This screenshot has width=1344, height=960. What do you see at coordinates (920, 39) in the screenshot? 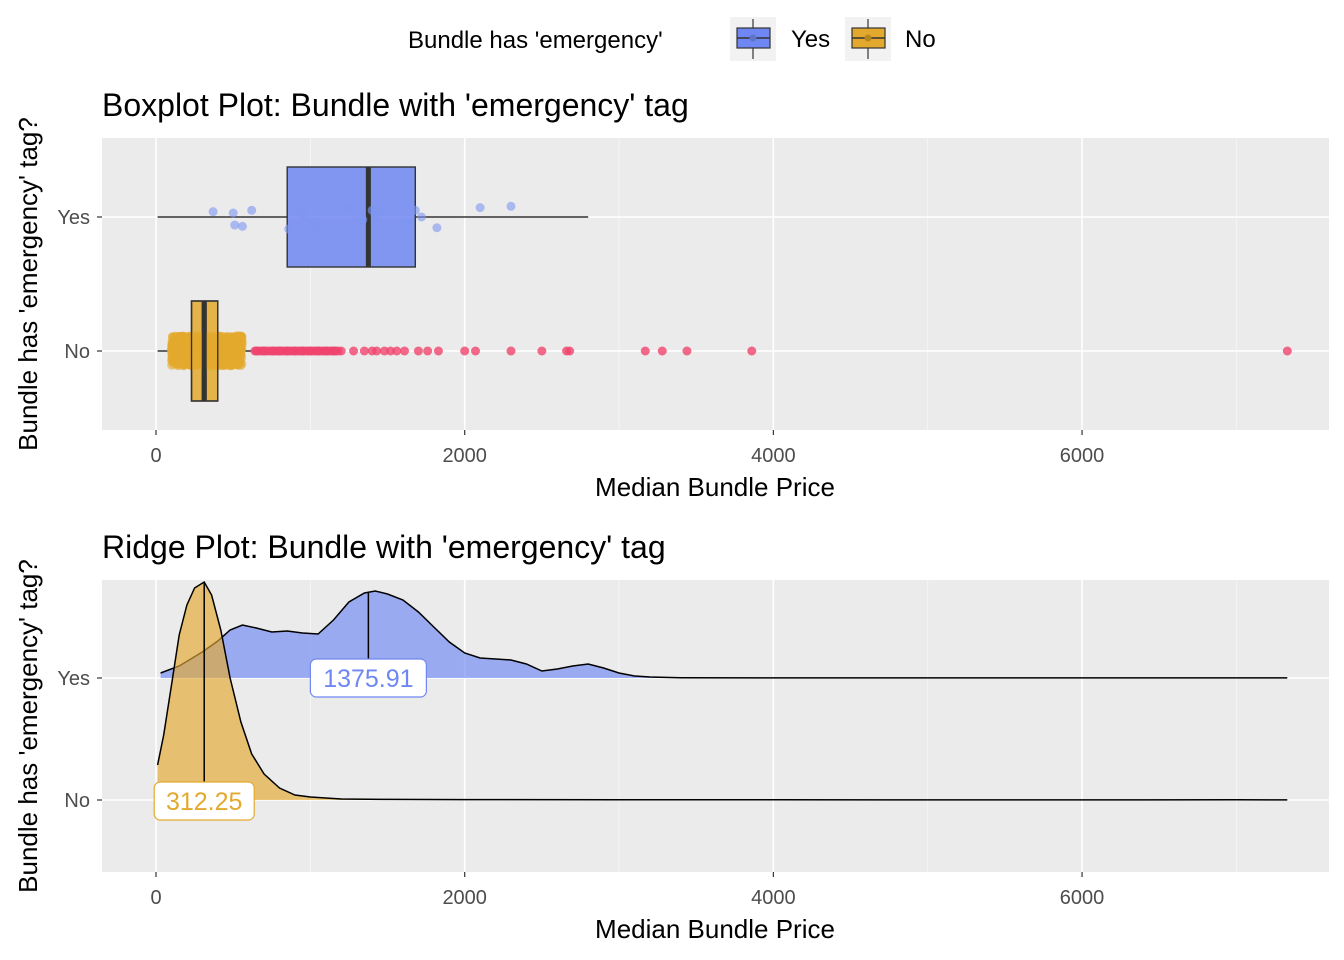
I see `legend-label-no: No` at bounding box center [920, 39].